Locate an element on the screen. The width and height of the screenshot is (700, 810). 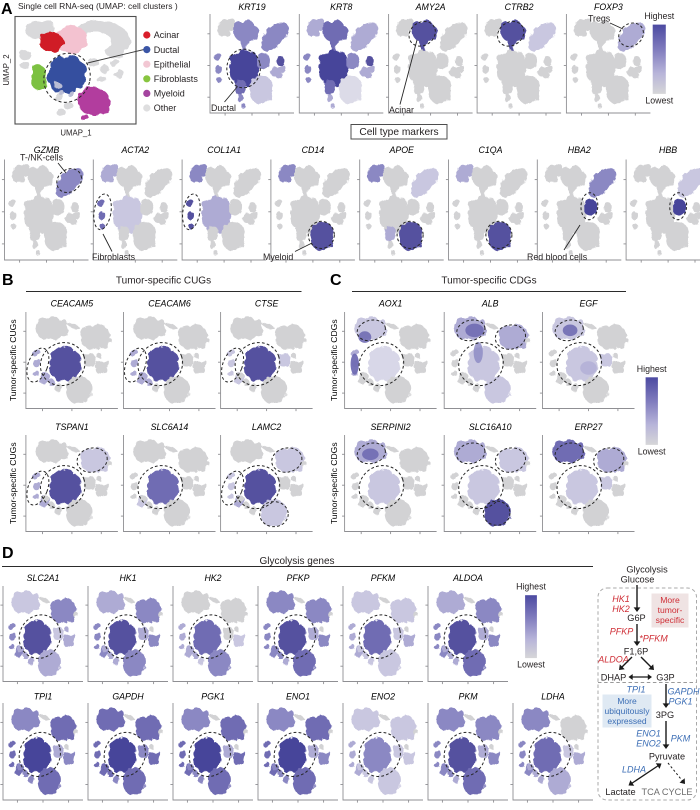
svg-text: Glycolysis genes is located at coordinates (296, 561).